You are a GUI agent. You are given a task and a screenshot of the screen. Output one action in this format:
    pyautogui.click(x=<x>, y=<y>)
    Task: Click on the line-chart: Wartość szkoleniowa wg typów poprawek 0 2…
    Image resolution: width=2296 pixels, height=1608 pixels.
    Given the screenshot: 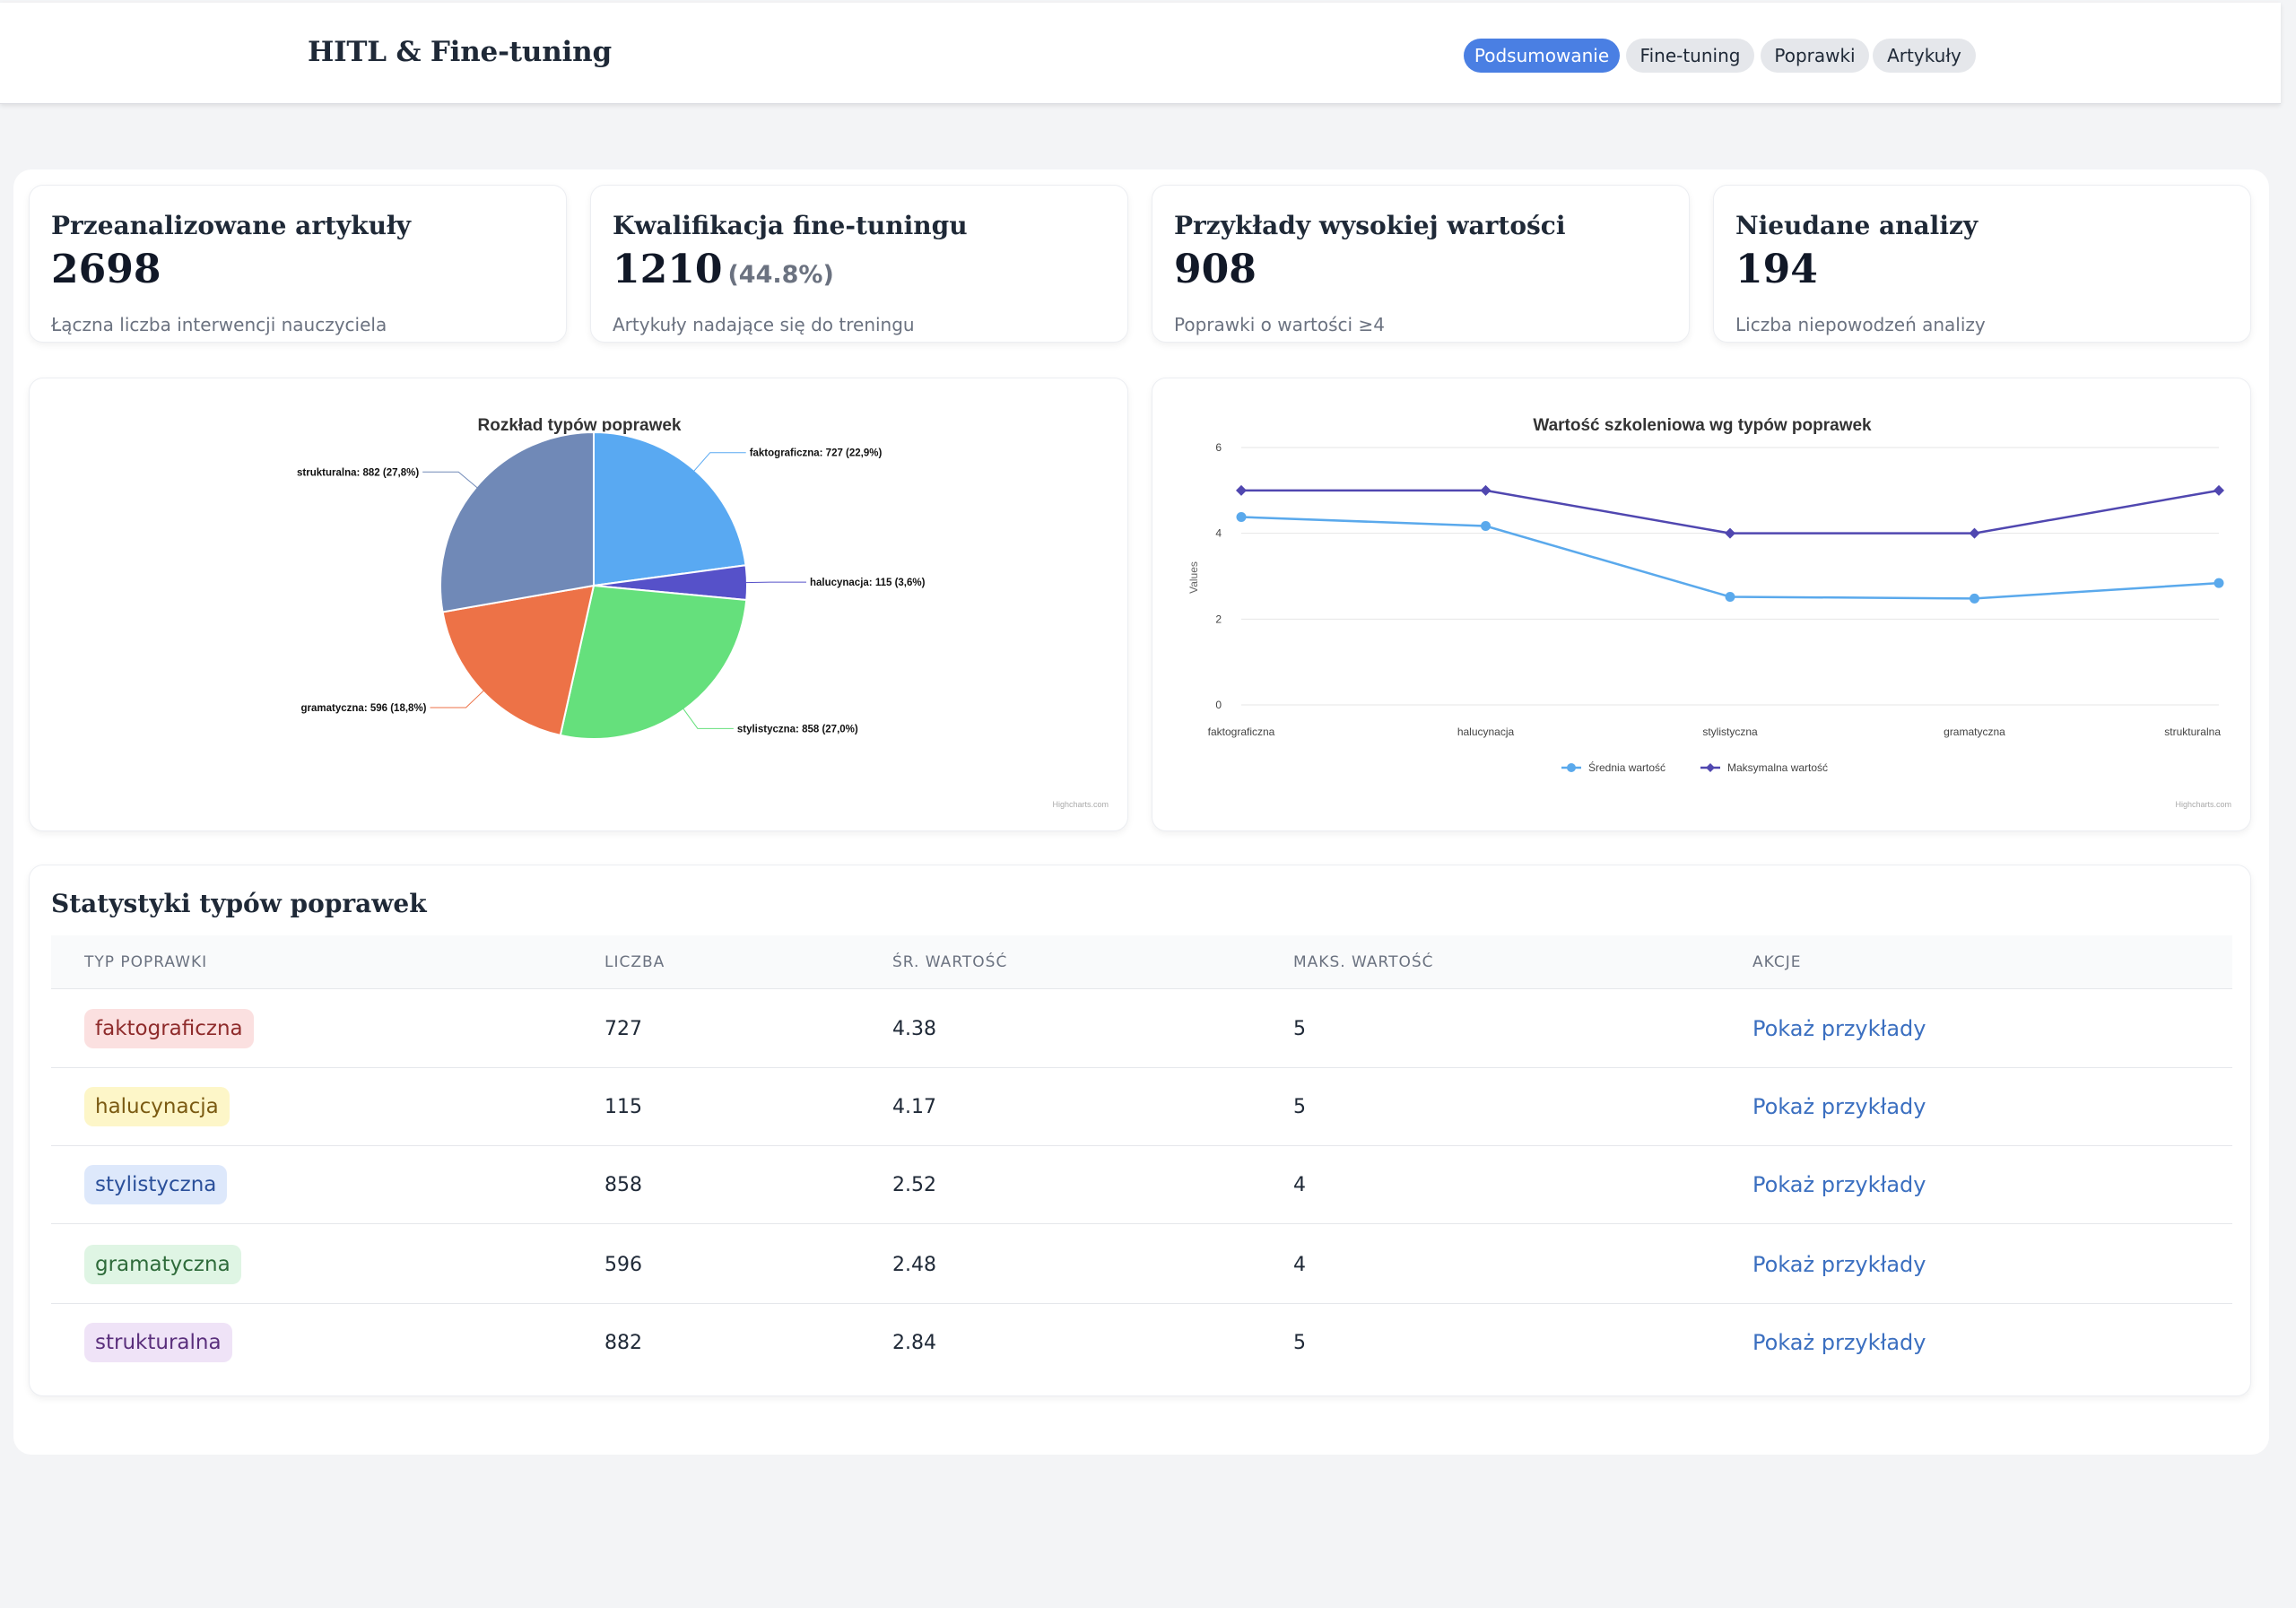 What is the action you would take?
    pyautogui.click(x=1709, y=612)
    